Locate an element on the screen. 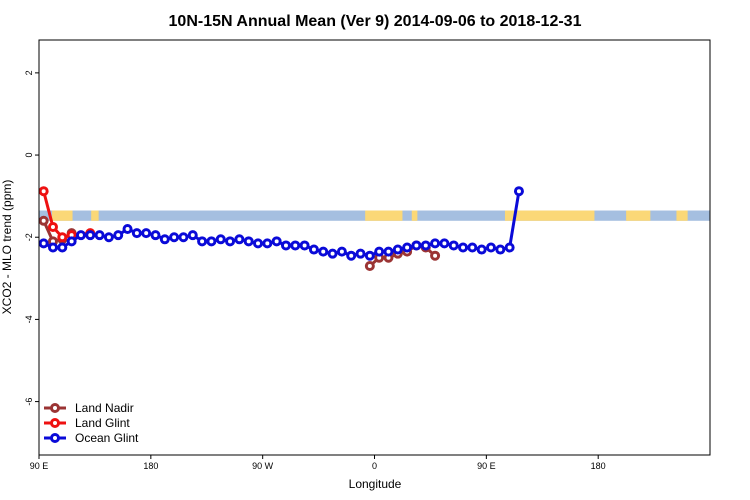 This screenshot has width=750, height=500. x-axis-label: Longitude is located at coordinates (375, 484).